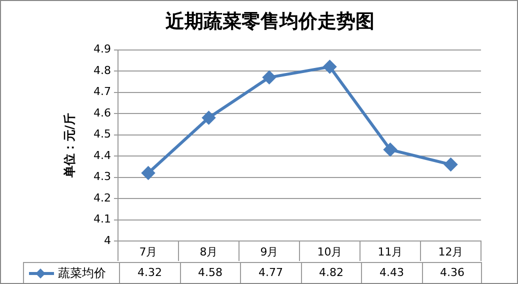 The width and height of the screenshot is (518, 284). What do you see at coordinates (107, 240) in the screenshot?
I see `y-tick-label: 4` at bounding box center [107, 240].